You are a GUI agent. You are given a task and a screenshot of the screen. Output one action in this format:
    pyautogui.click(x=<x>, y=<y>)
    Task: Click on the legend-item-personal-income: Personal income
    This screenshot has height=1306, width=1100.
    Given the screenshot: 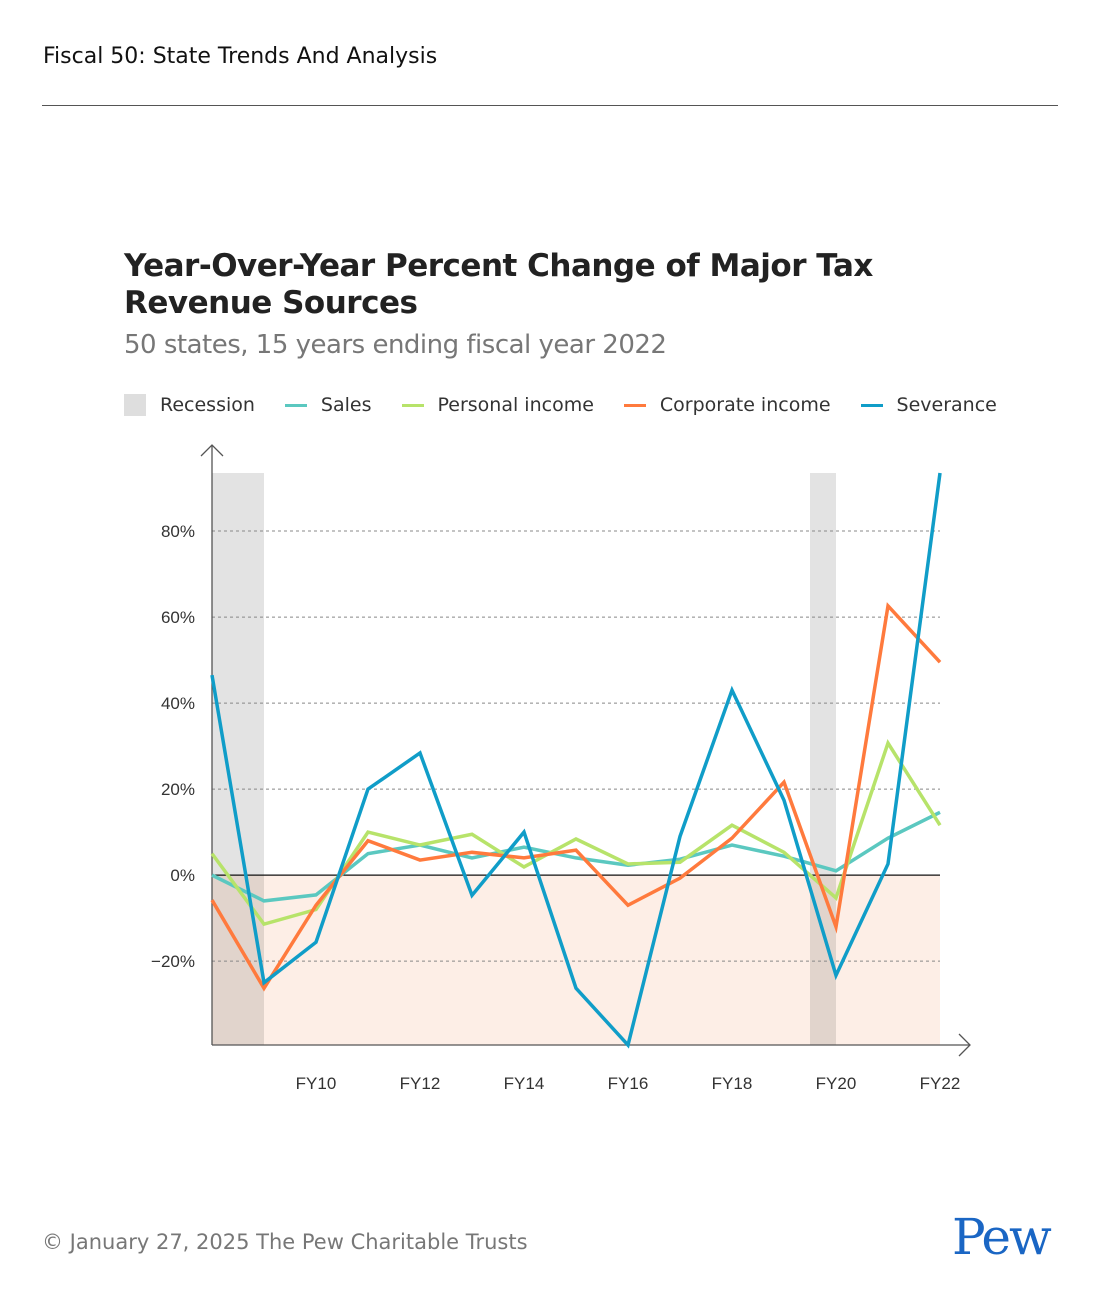 What is the action you would take?
    pyautogui.click(x=497, y=405)
    